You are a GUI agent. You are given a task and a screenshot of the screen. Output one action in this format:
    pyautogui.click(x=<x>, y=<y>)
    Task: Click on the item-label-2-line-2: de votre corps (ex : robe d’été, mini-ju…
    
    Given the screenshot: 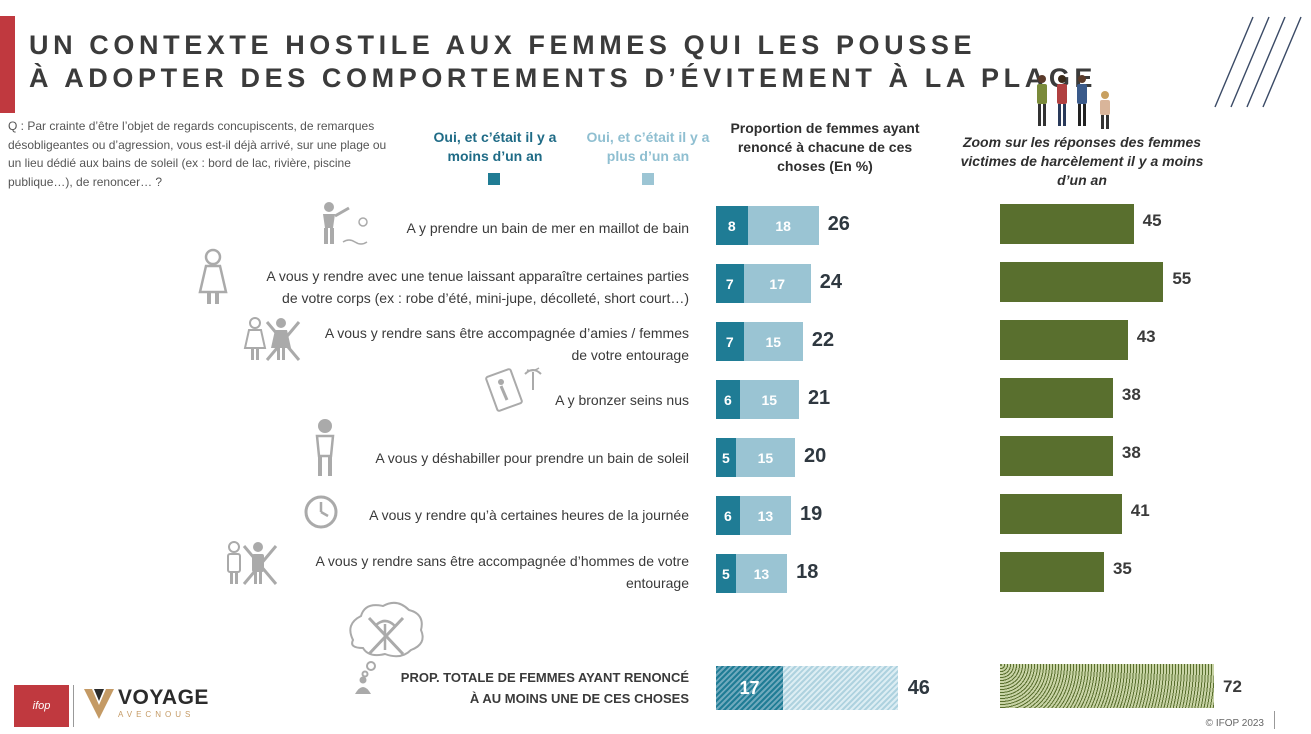 What is the action you would take?
    pyautogui.click(x=485, y=297)
    